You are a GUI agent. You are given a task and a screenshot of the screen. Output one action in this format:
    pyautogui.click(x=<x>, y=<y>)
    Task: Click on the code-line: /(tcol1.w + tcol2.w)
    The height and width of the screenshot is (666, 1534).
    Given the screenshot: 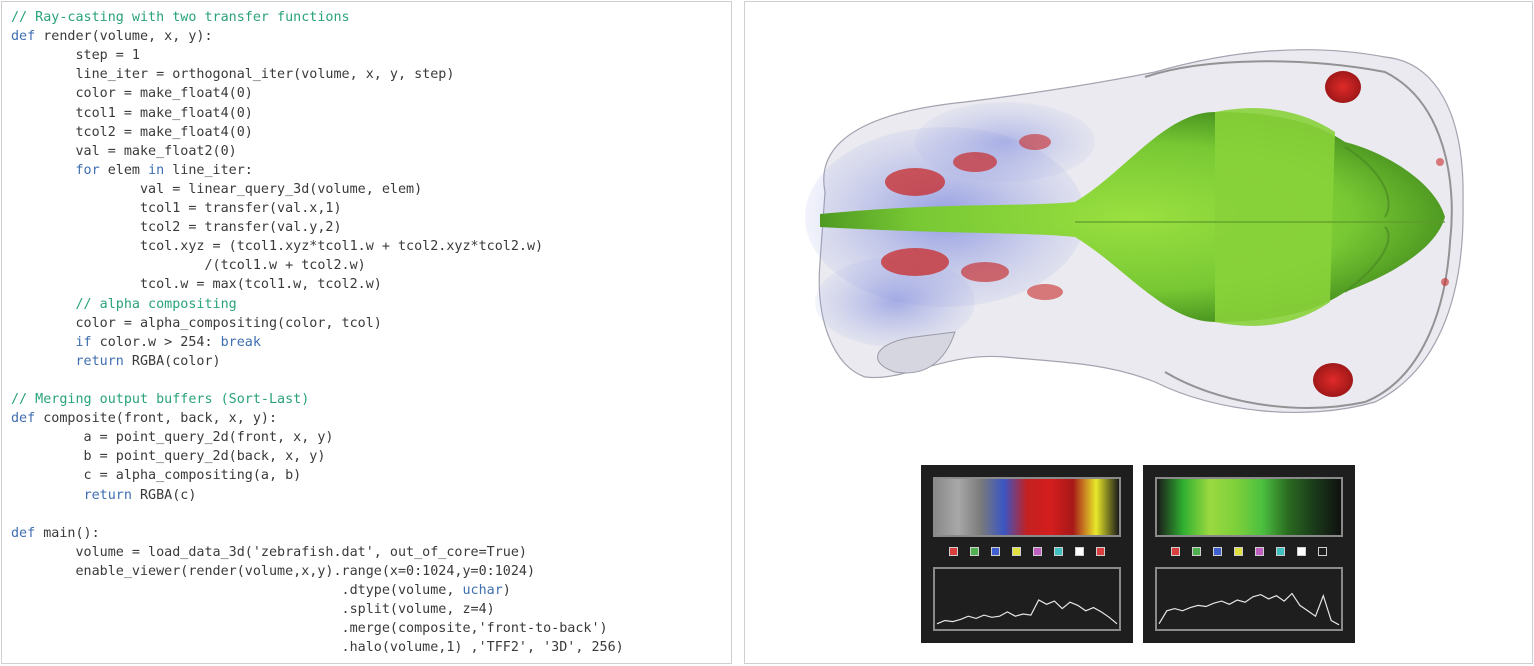 What is the action you would take?
    pyautogui.click(x=188, y=266)
    